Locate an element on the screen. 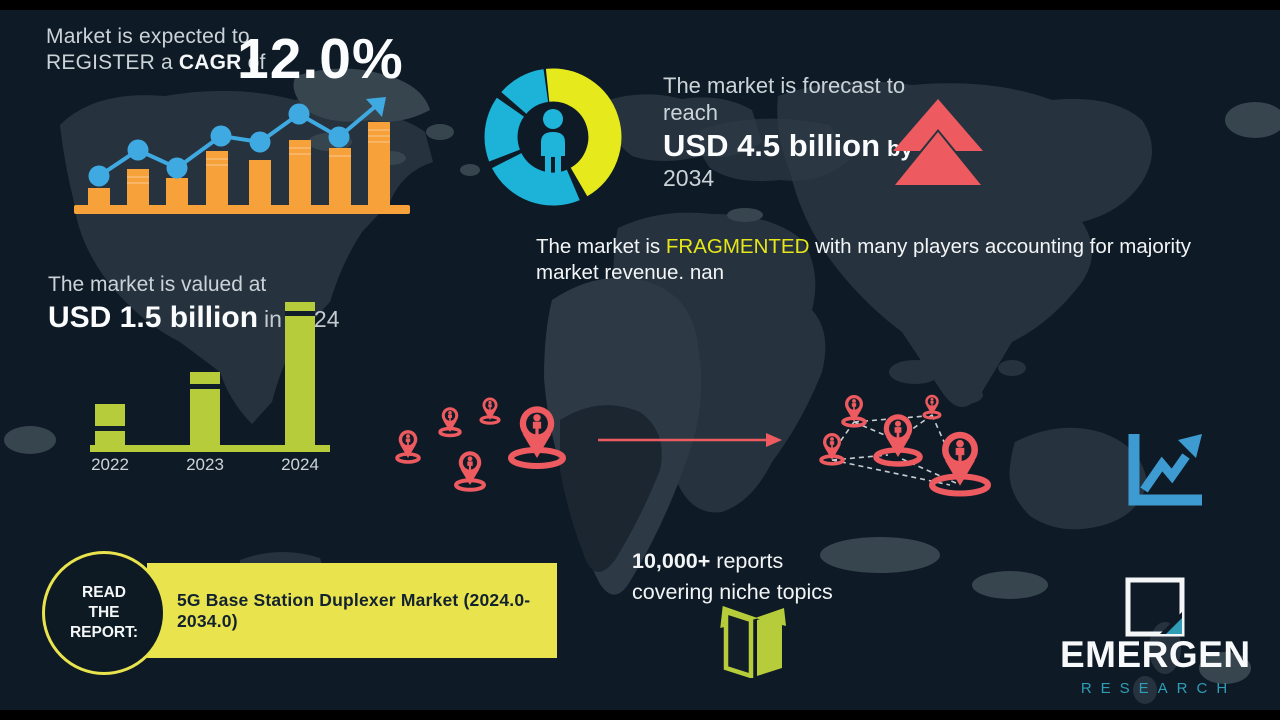  cagr-line2-pre: REGISTER a is located at coordinates (112, 63).